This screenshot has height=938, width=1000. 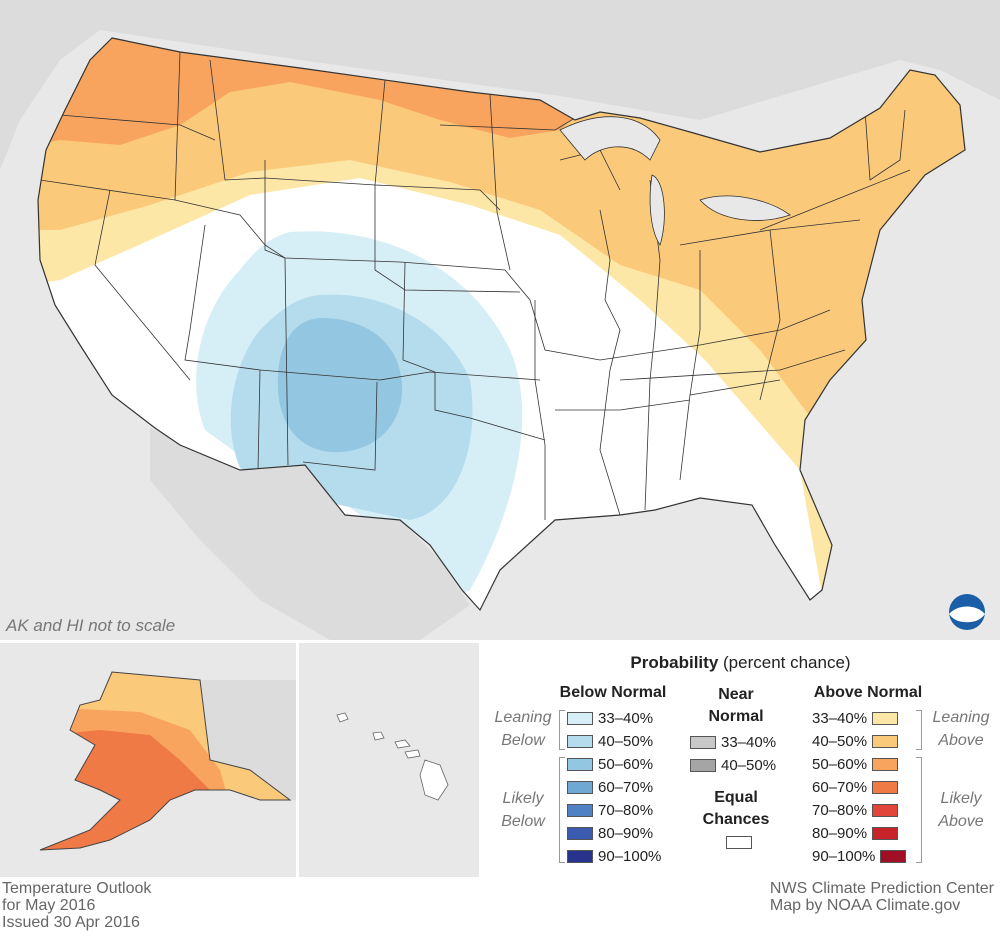 What do you see at coordinates (562, 730) in the screenshot?
I see `leaning-below-bracket` at bounding box center [562, 730].